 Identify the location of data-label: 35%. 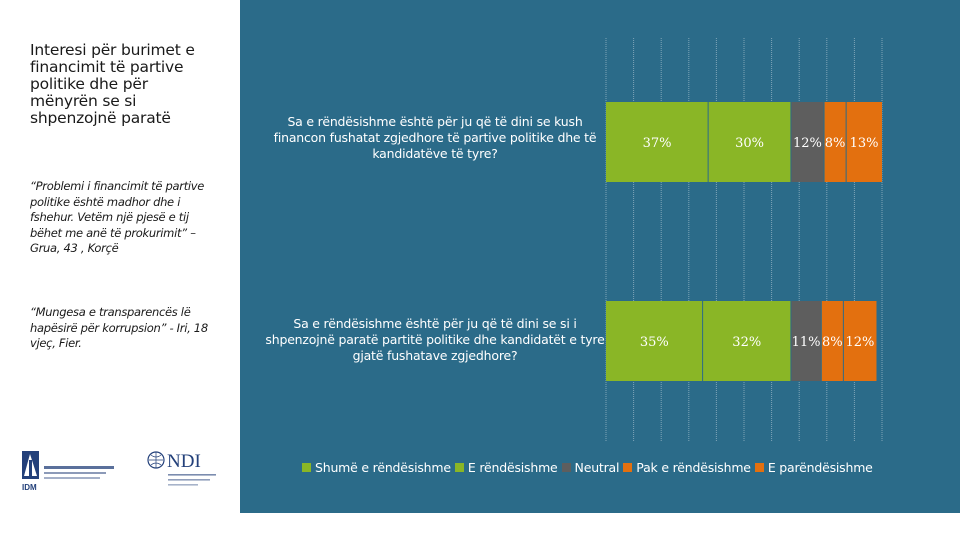
(654, 342).